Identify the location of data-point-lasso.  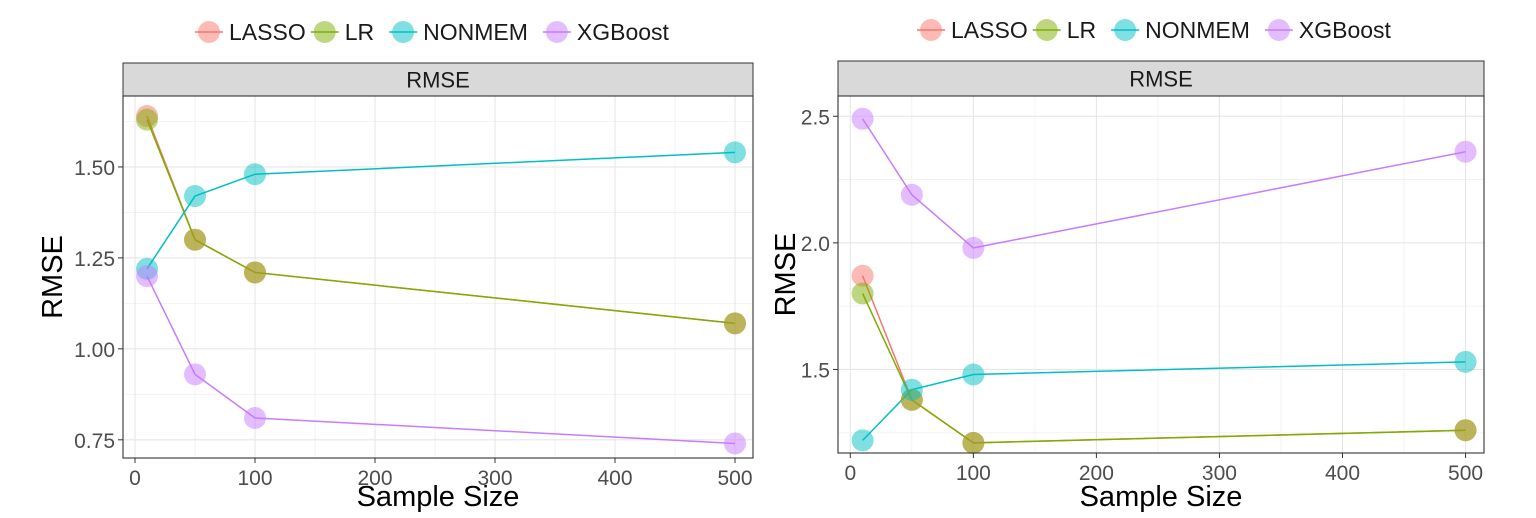
(862, 275).